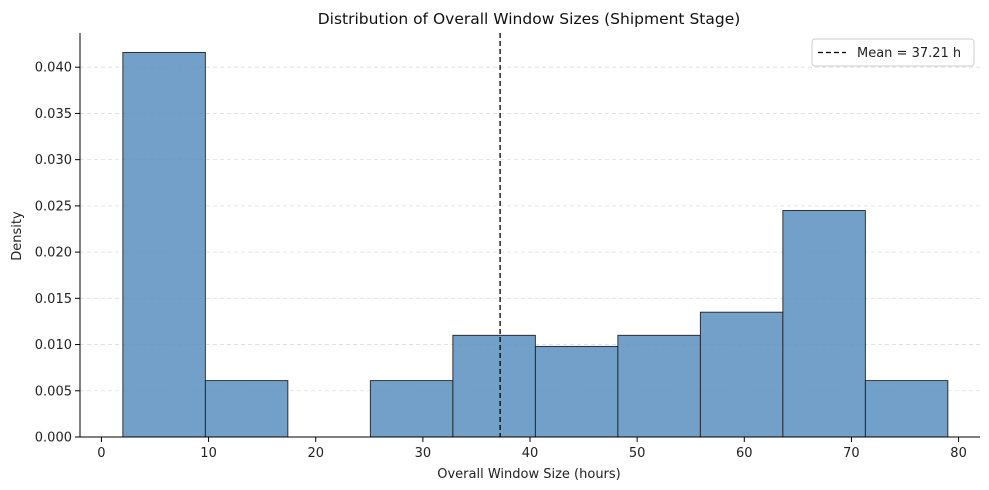 Image resolution: width=989 pixels, height=490 pixels. I want to click on x-tick-label: 80, so click(958, 453).